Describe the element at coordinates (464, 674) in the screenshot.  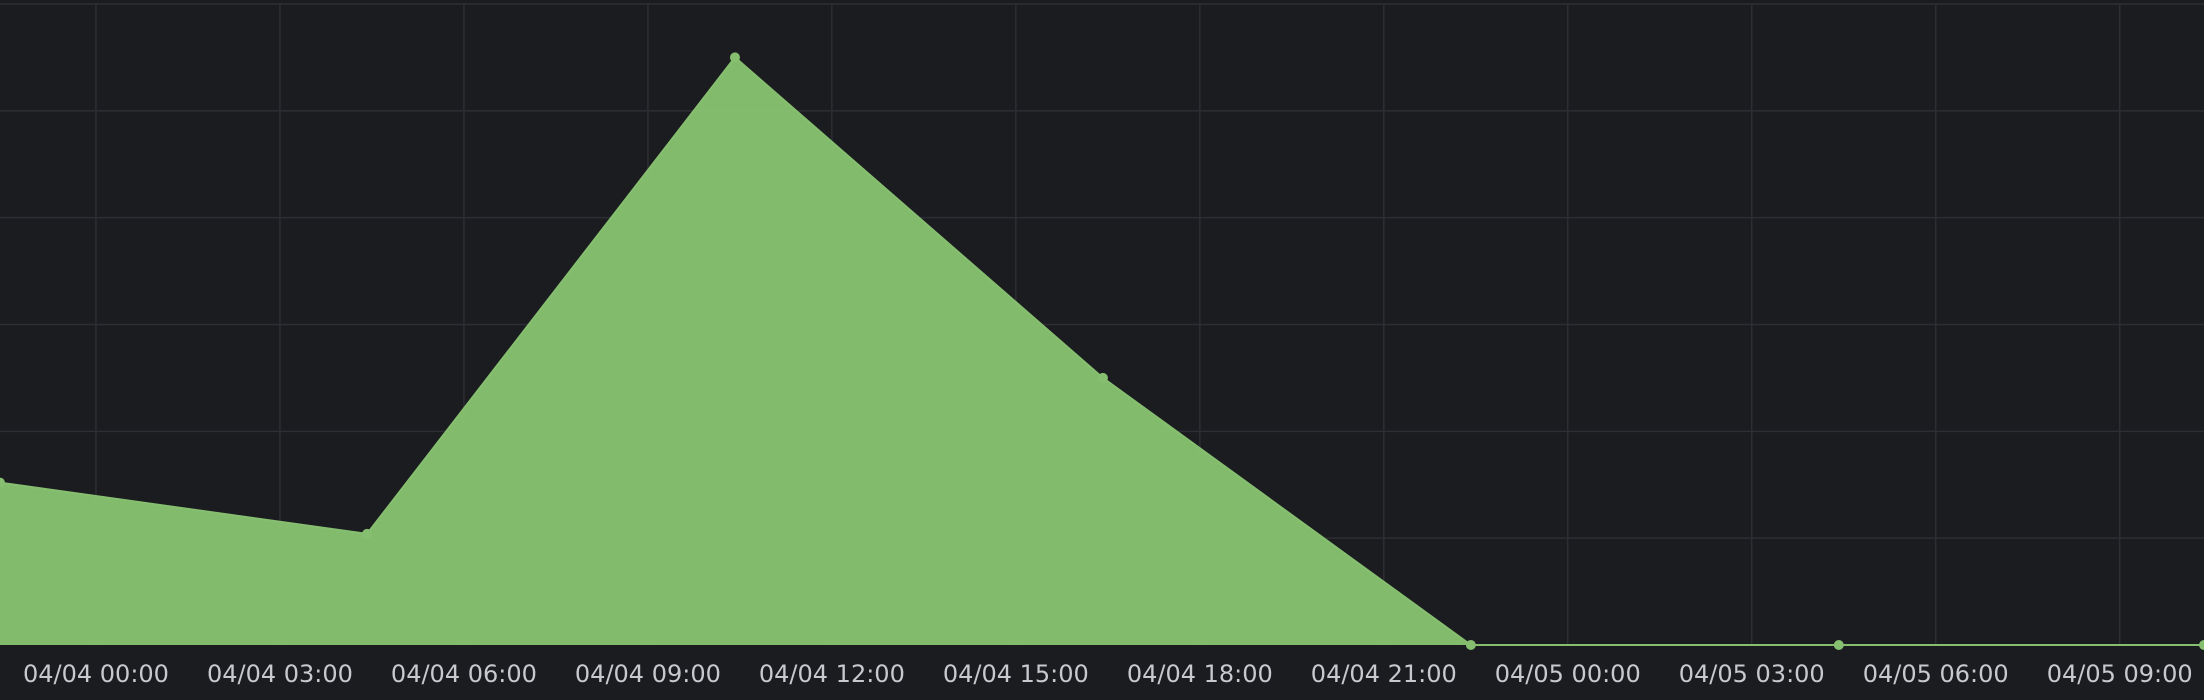
I see `x-tick-label: 04/04 06:00` at that location.